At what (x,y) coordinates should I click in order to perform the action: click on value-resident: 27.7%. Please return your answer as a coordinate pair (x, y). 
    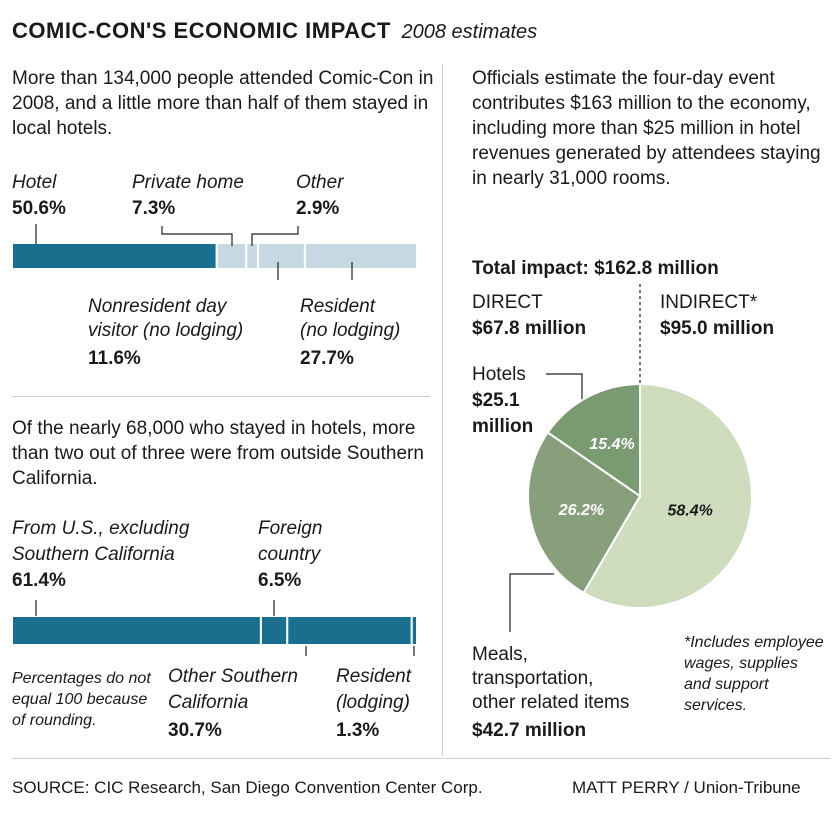
    Looking at the image, I should click on (327, 358).